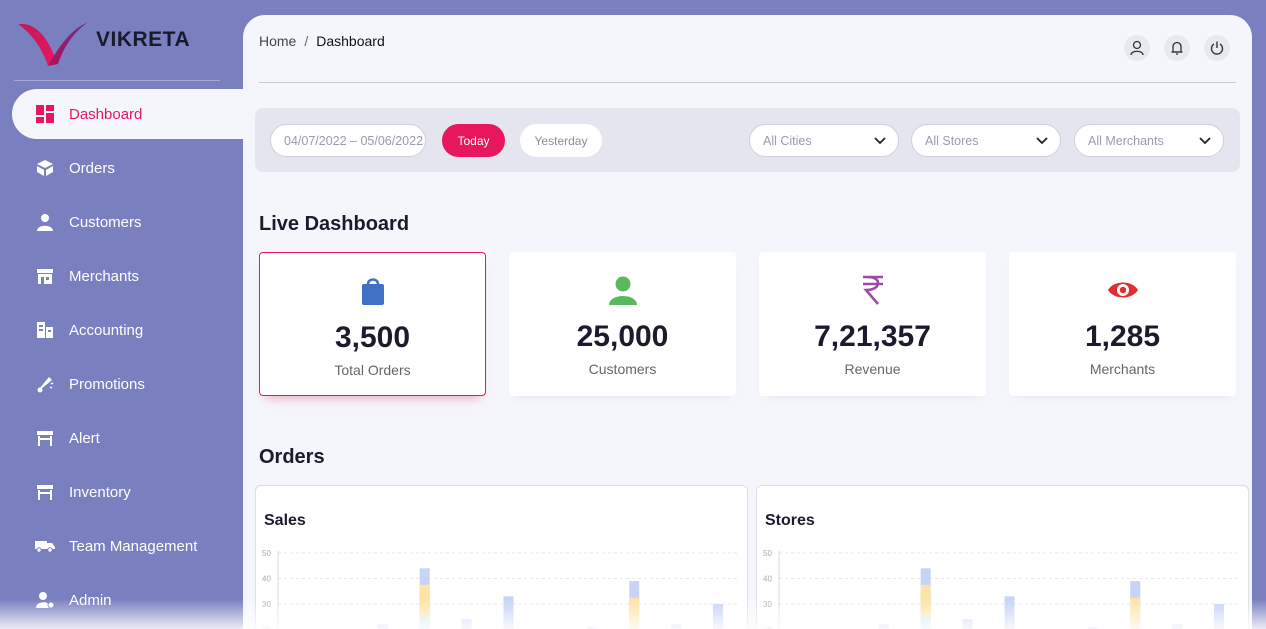  What do you see at coordinates (1122, 290) in the screenshot?
I see `eye-icon` at bounding box center [1122, 290].